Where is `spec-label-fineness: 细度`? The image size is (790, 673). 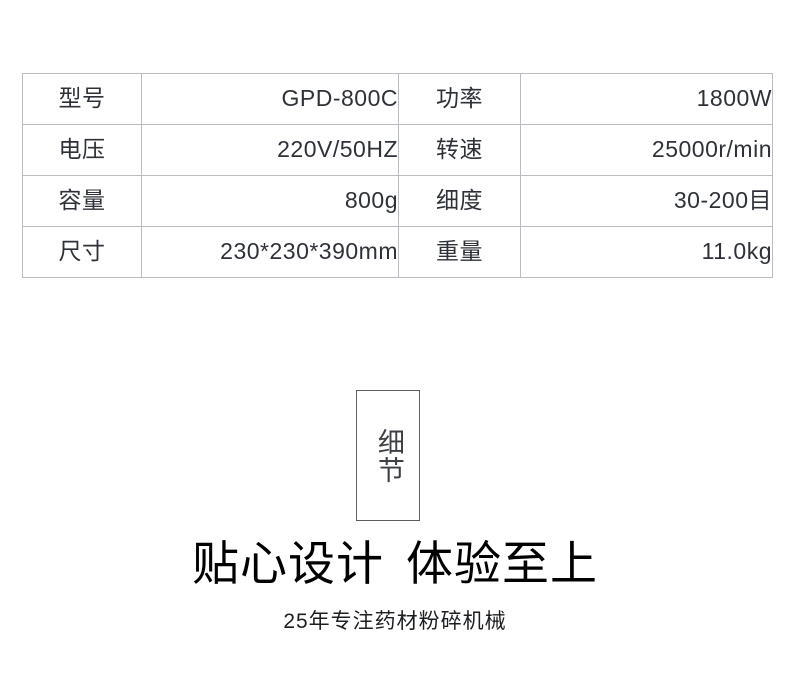 spec-label-fineness: 细度 is located at coordinates (459, 201).